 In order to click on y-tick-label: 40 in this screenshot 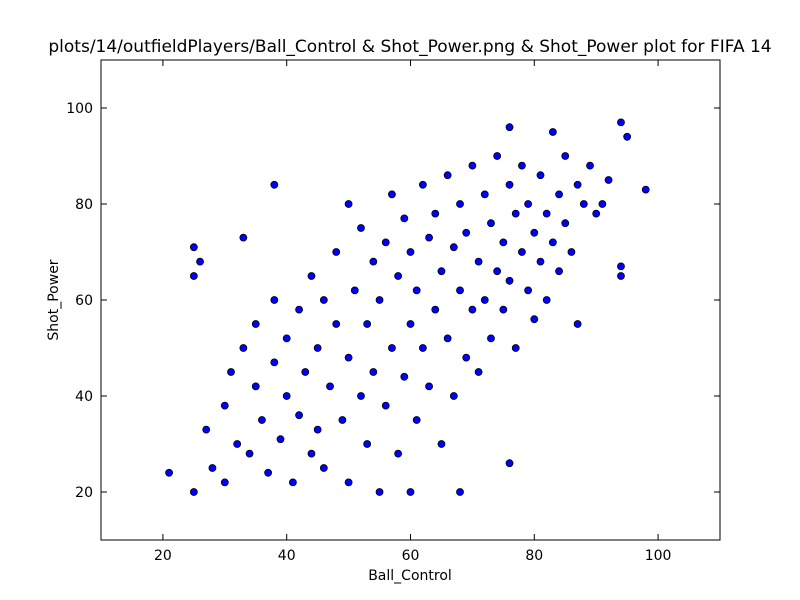, I will do `click(84, 397)`.